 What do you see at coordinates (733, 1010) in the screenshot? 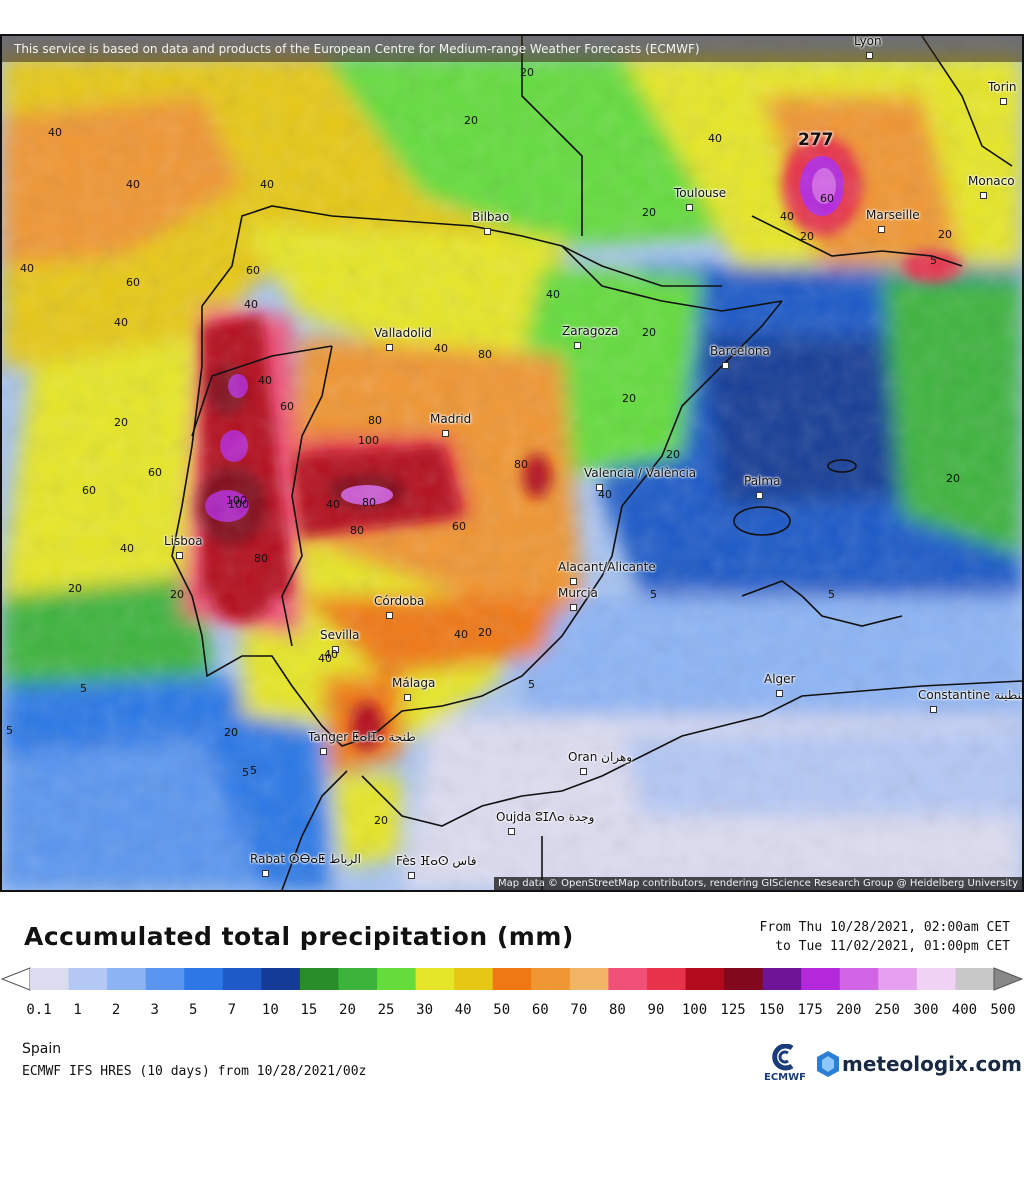
I see `scale-tick-label: 125` at bounding box center [733, 1010].